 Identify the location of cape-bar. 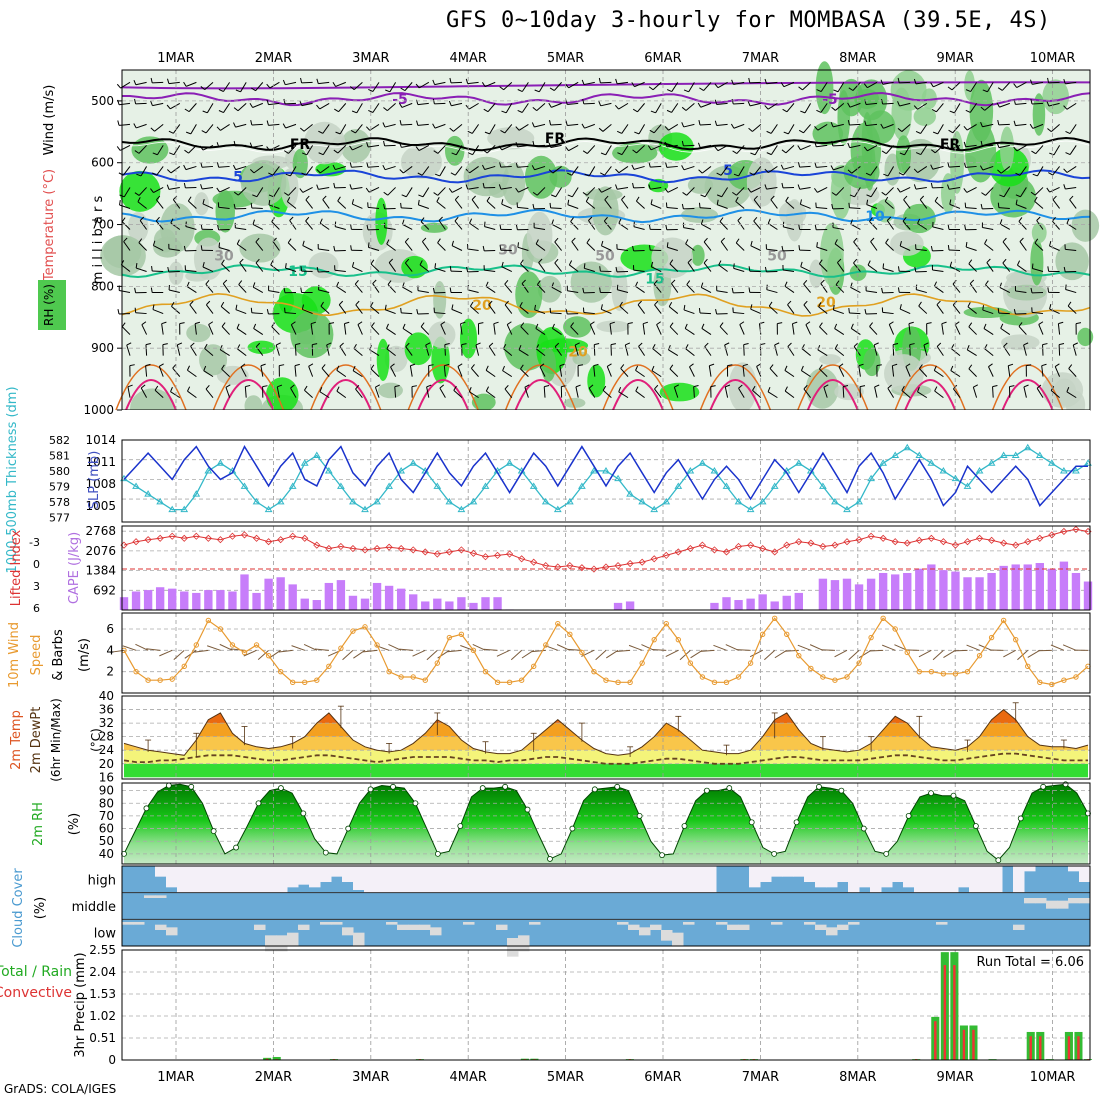
(353, 602).